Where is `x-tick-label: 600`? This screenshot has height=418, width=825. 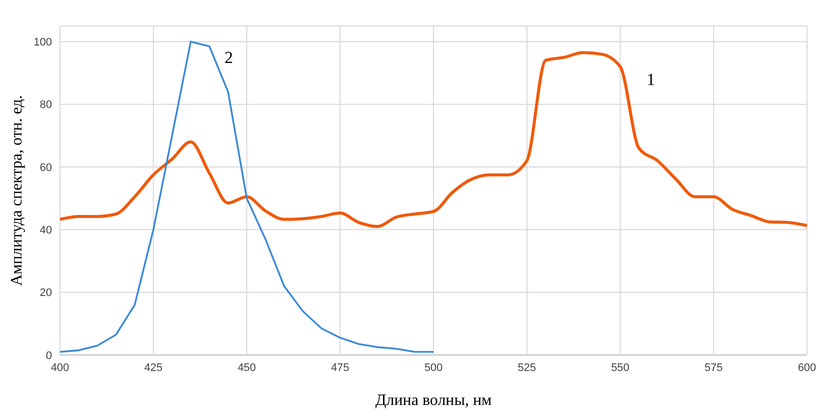 x-tick-label: 600 is located at coordinates (807, 368).